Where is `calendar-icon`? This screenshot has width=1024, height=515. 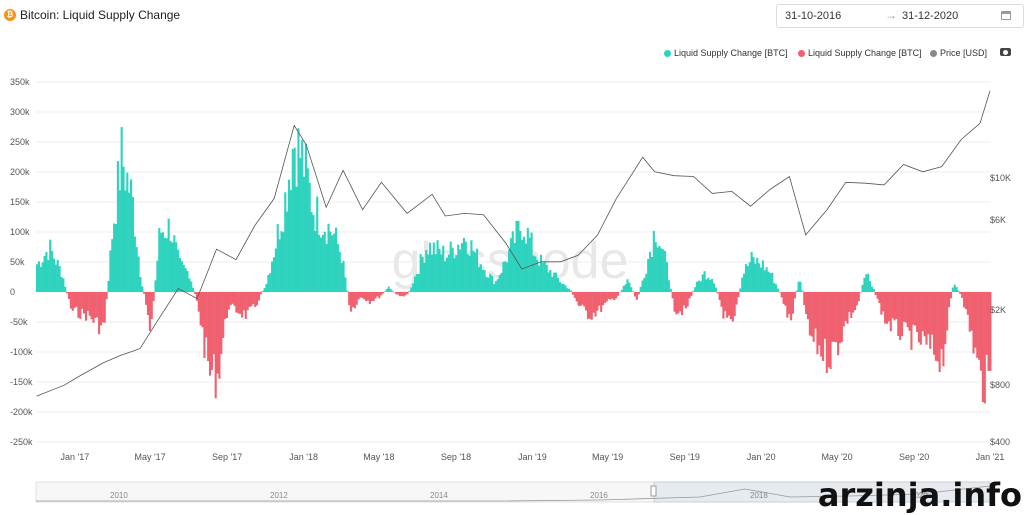
calendar-icon is located at coordinates (1006, 15).